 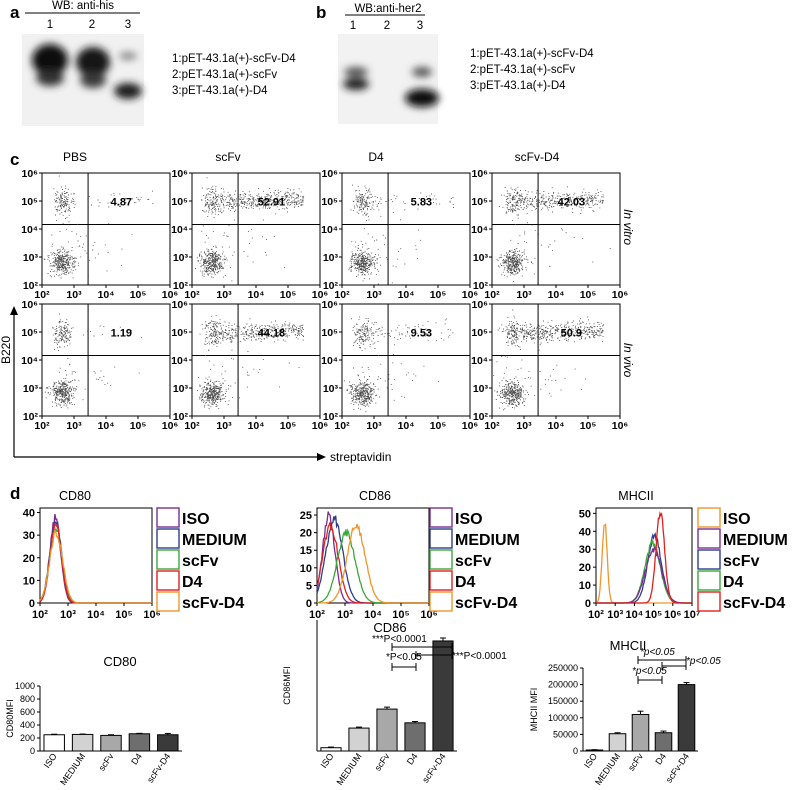 What do you see at coordinates (10, 718) in the screenshot?
I see `bar-ylabel: CD80MFI` at bounding box center [10, 718].